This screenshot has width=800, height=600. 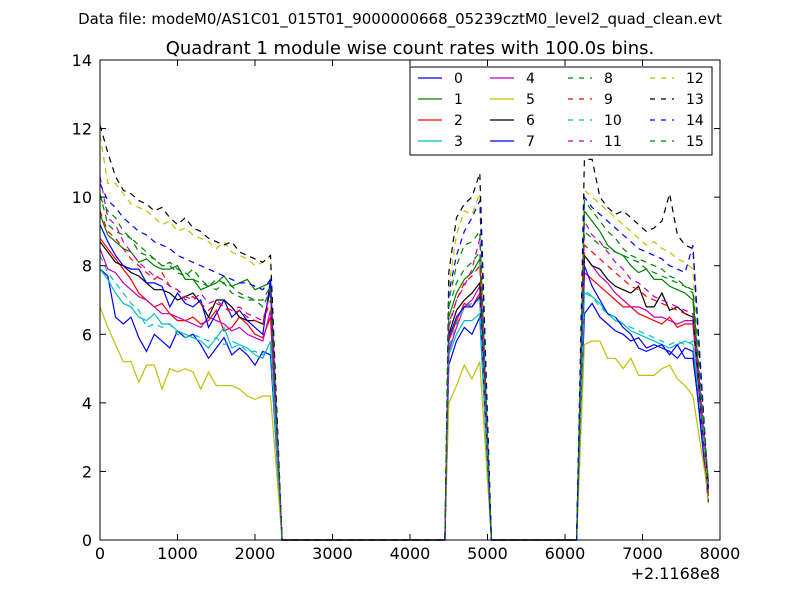 What do you see at coordinates (82, 129) in the screenshot?
I see `y-tick-label: 12` at bounding box center [82, 129].